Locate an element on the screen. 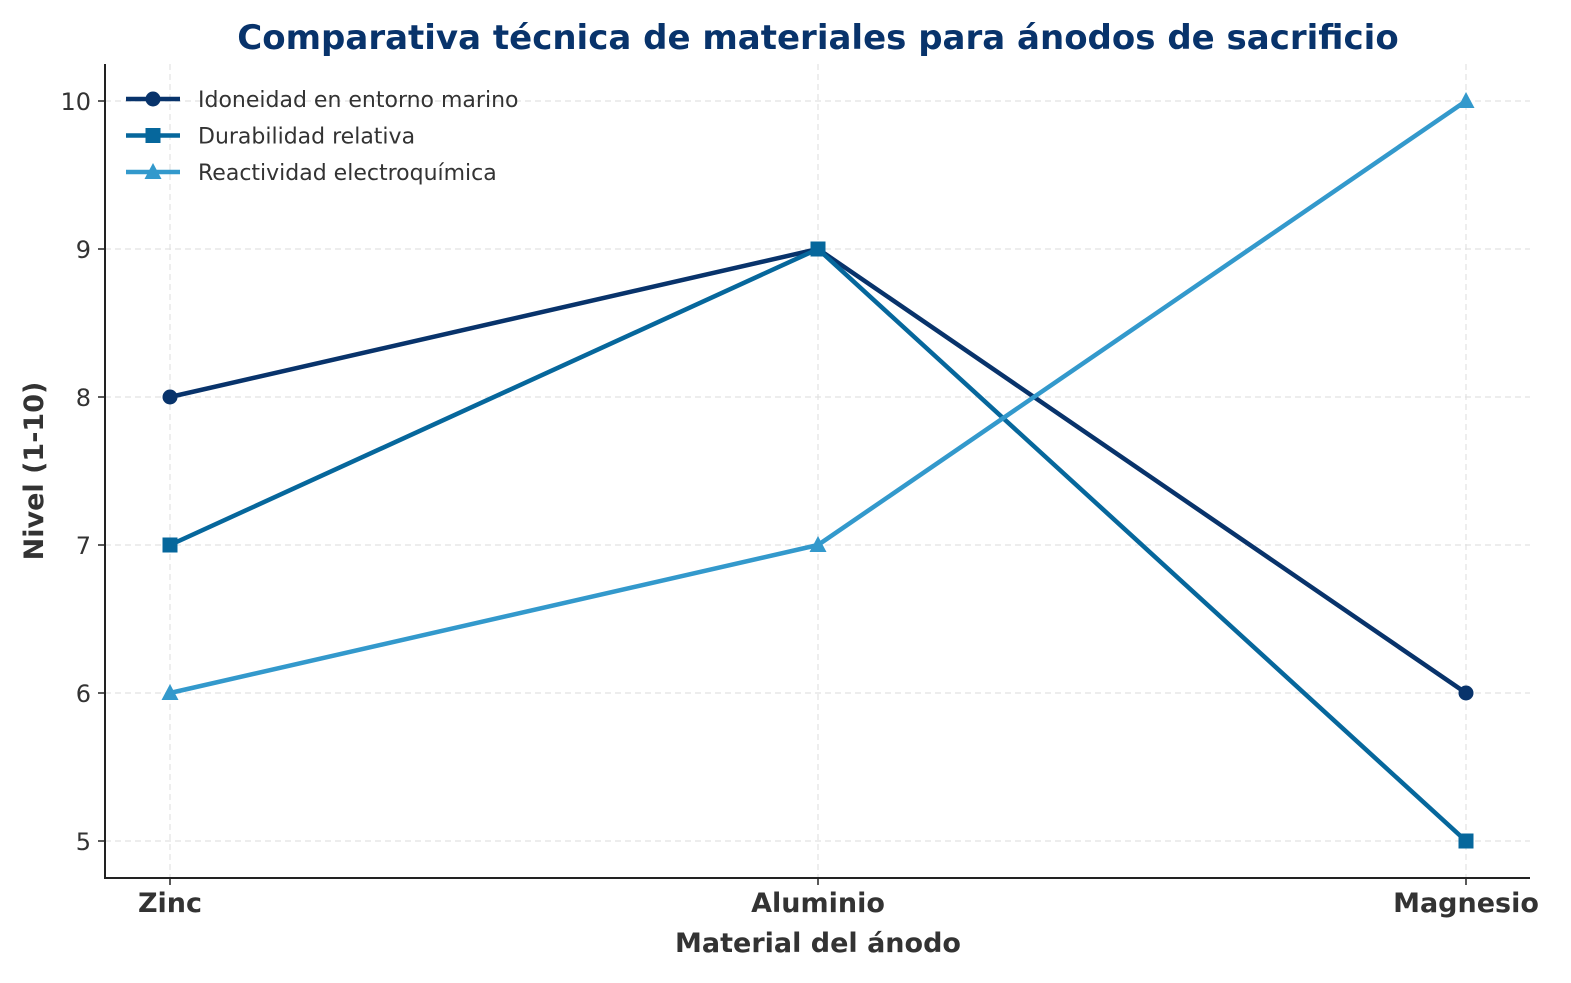 The image size is (1571, 983). x-ticks: Zinc Aluminio Magnesio is located at coordinates (838, 898).